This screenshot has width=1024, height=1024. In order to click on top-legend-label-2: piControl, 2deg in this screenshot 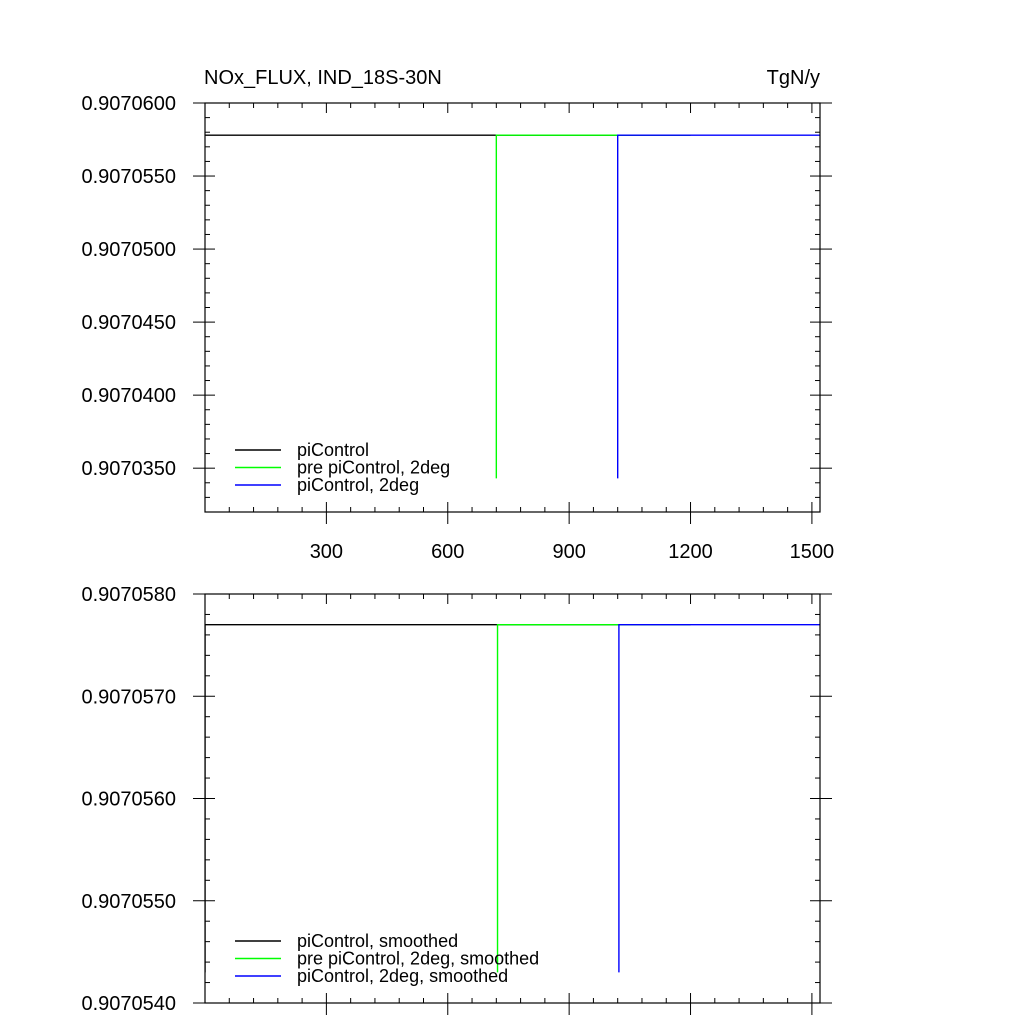, I will do `click(358, 485)`.